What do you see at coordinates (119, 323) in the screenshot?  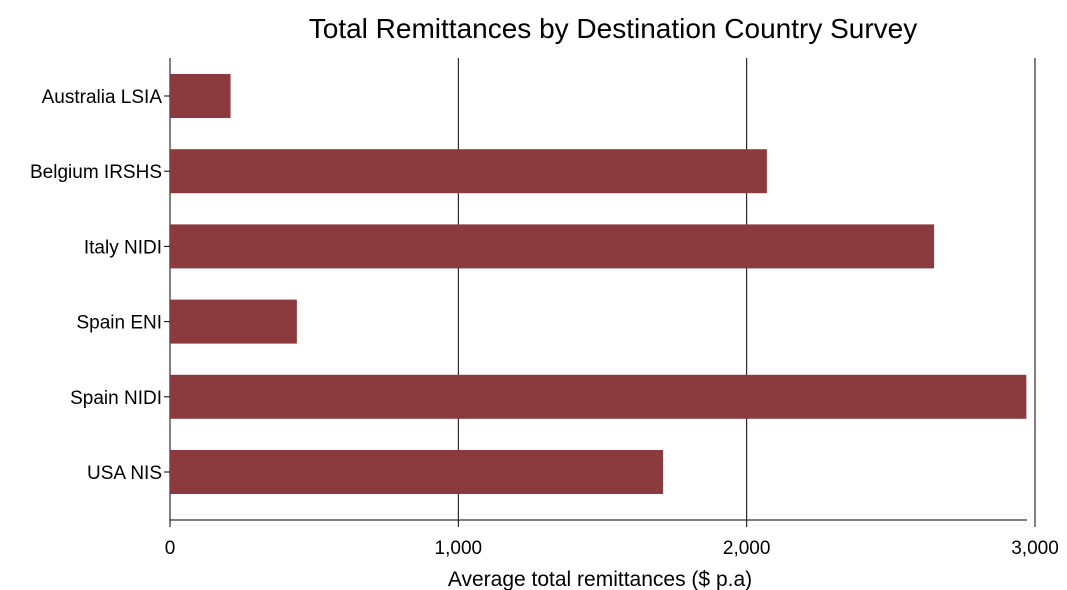 I see `category-label-3: Spain ENI` at bounding box center [119, 323].